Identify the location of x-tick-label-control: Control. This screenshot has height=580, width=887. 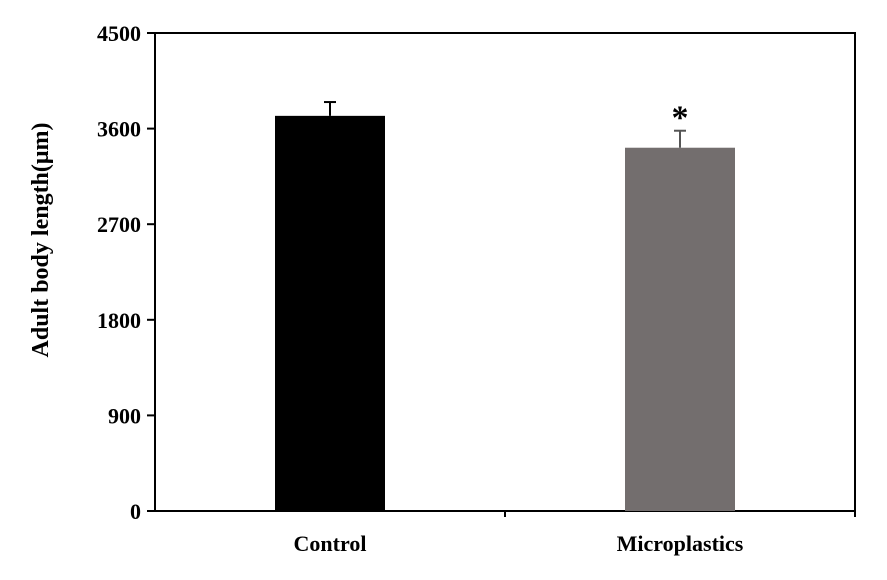
(330, 543).